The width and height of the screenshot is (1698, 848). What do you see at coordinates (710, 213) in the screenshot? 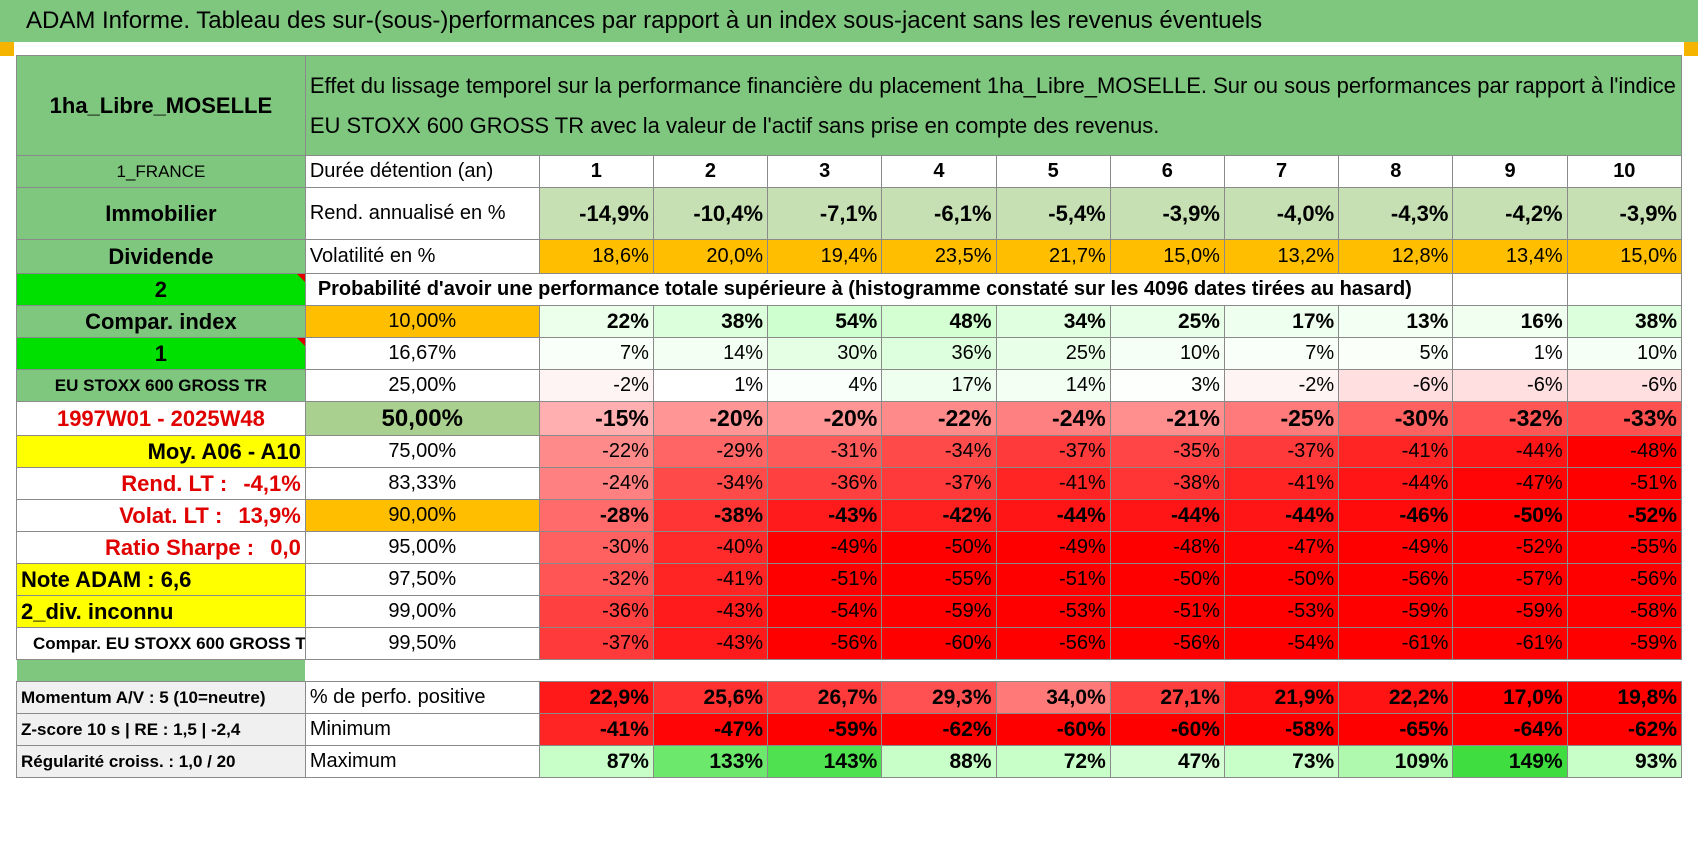
I see `value-cell: -10,4%` at bounding box center [710, 213].